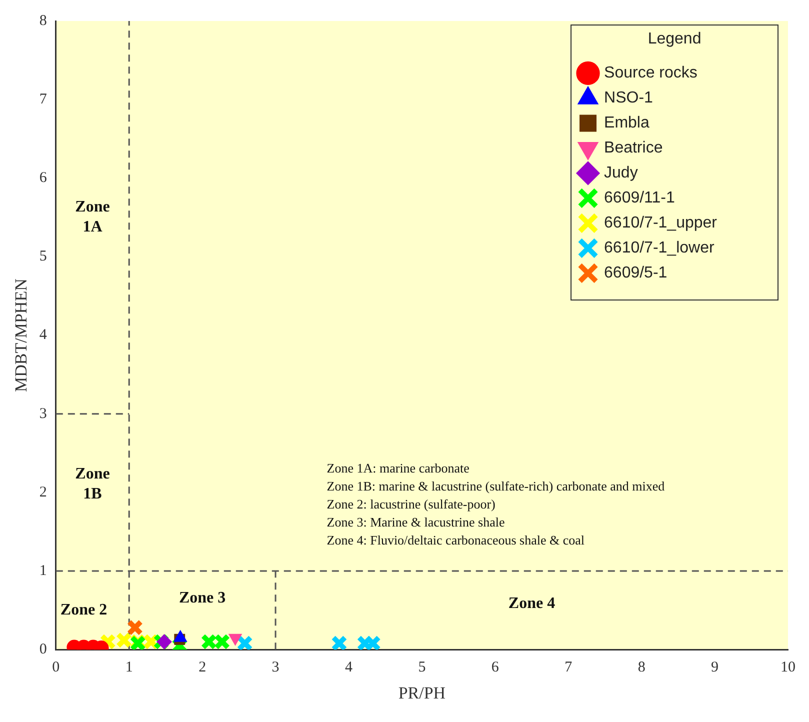  I want to click on legend-label: Source rocks, so click(651, 73).